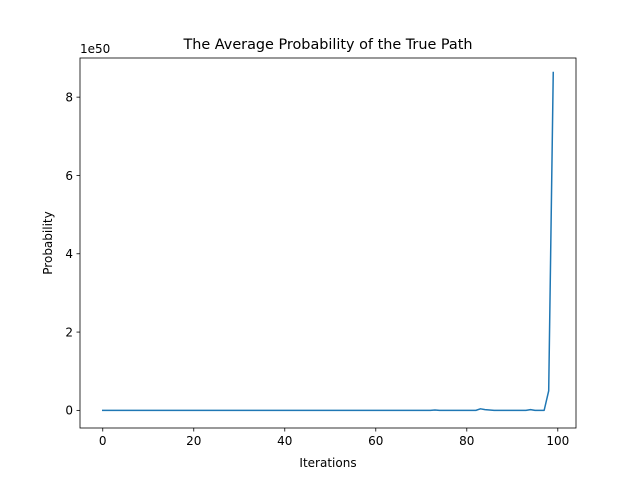 The height and width of the screenshot is (480, 640). Describe the element at coordinates (69, 97) in the screenshot. I see `y-tick-label: 8` at that location.